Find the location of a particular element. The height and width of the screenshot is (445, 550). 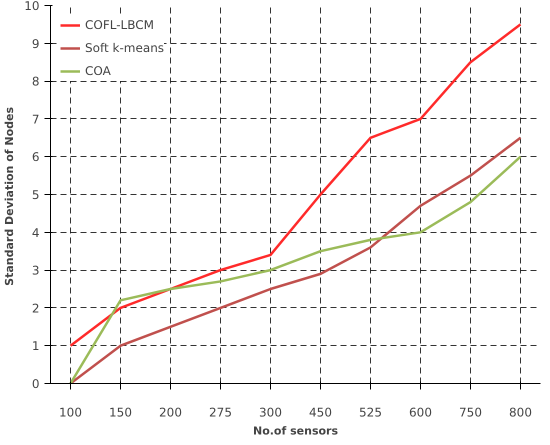

x-tick-label: 150 is located at coordinates (120, 413).